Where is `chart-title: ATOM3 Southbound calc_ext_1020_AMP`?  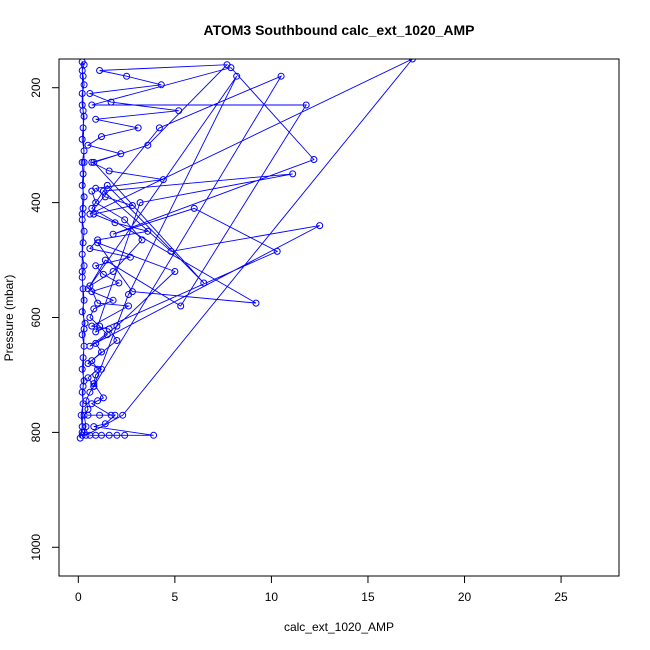
chart-title: ATOM3 Southbound calc_ext_1020_AMP is located at coordinates (339, 30).